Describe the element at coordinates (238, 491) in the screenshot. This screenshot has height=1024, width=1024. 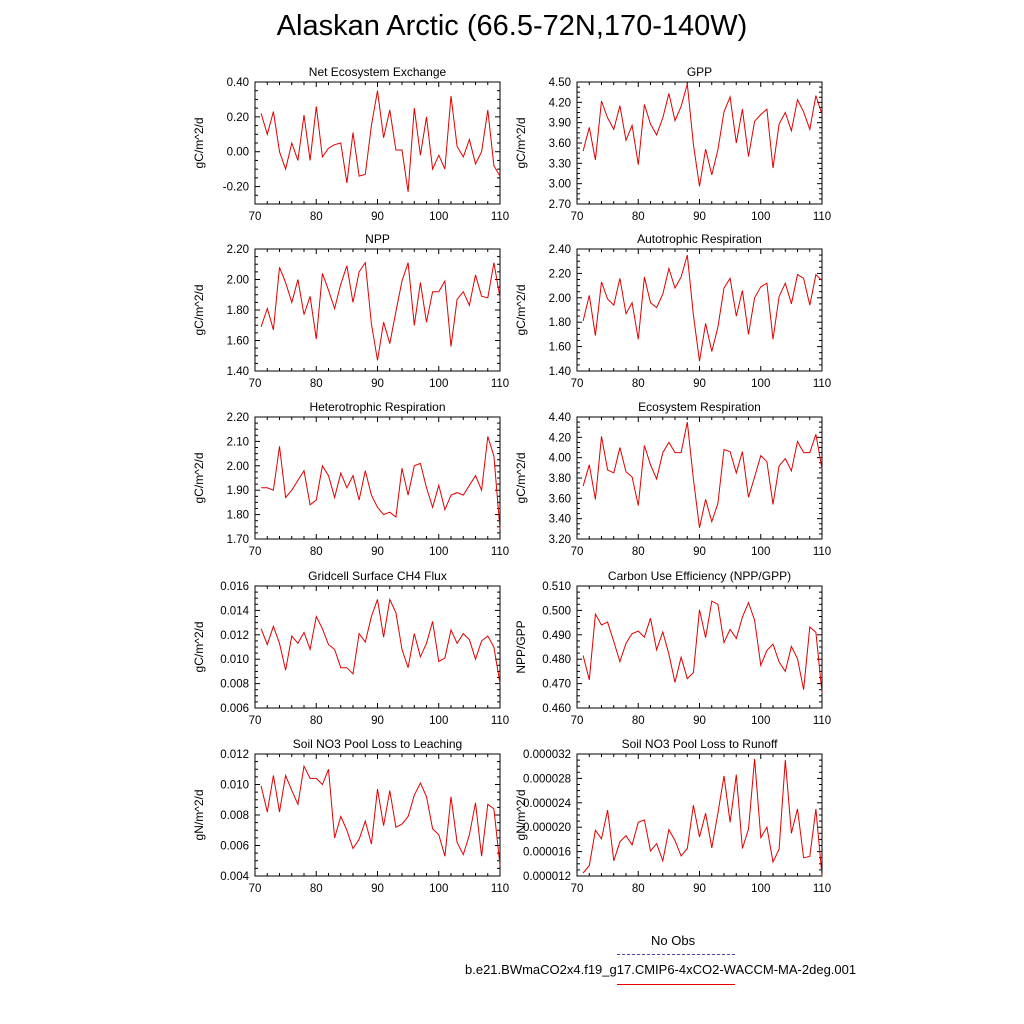
I see `y-tick-label: 1.90` at that location.